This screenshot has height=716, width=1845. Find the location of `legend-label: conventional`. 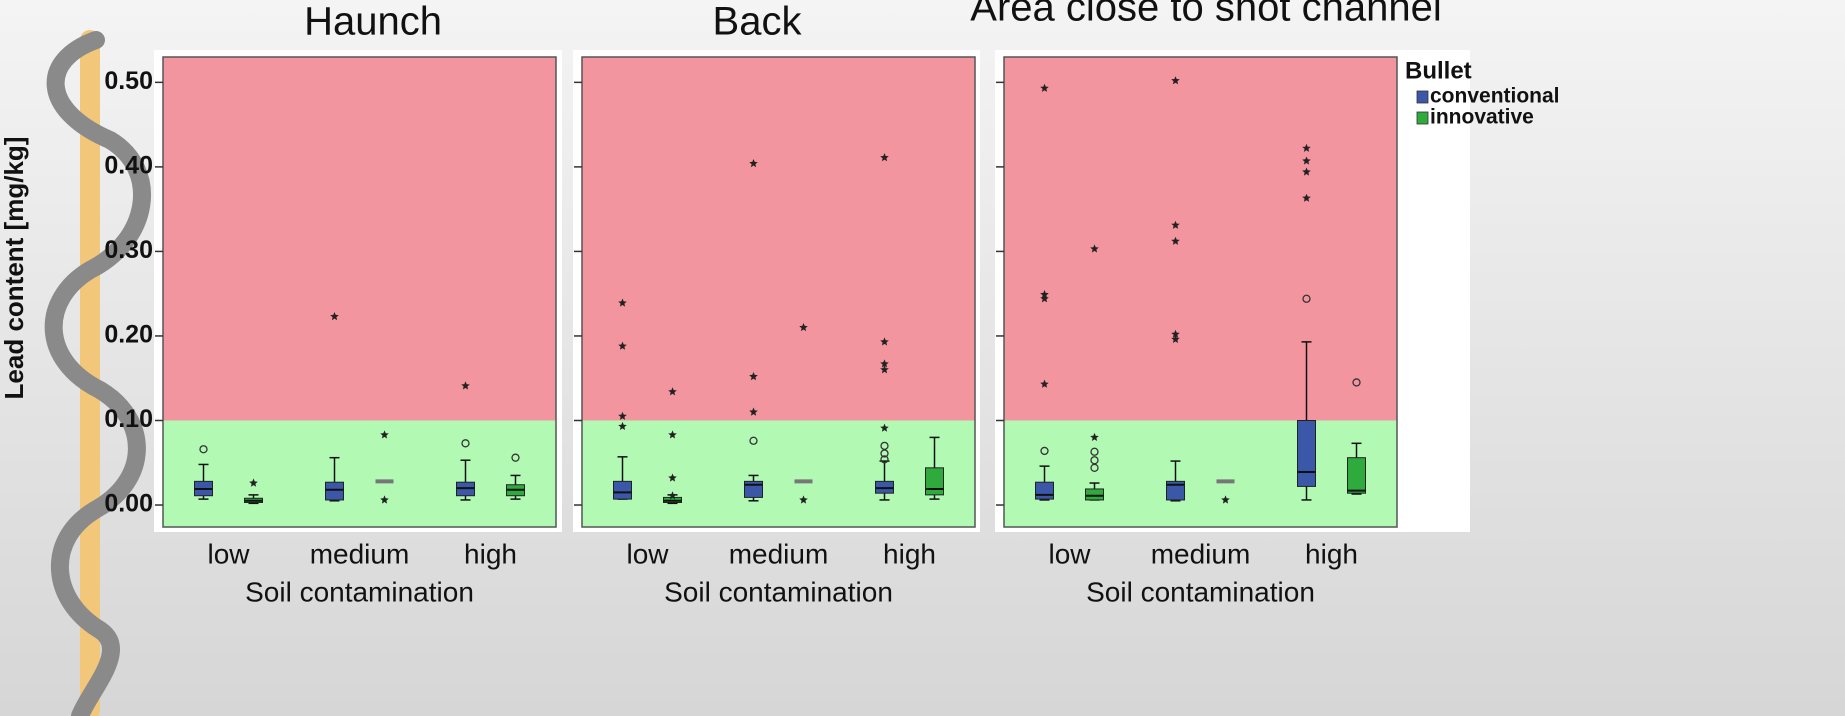

legend-label: conventional is located at coordinates (1495, 96).